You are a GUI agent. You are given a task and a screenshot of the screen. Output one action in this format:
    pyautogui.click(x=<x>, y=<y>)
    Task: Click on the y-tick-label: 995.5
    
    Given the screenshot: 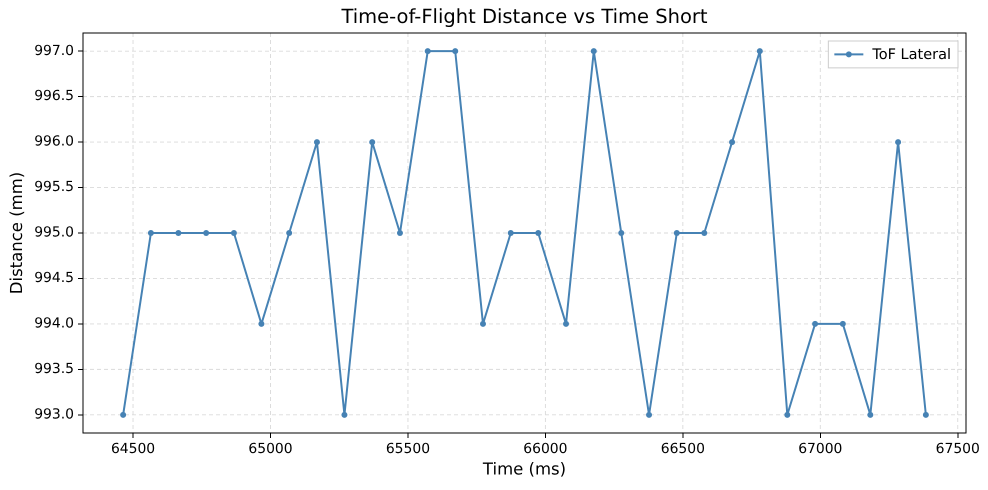 What is the action you would take?
    pyautogui.click(x=54, y=187)
    